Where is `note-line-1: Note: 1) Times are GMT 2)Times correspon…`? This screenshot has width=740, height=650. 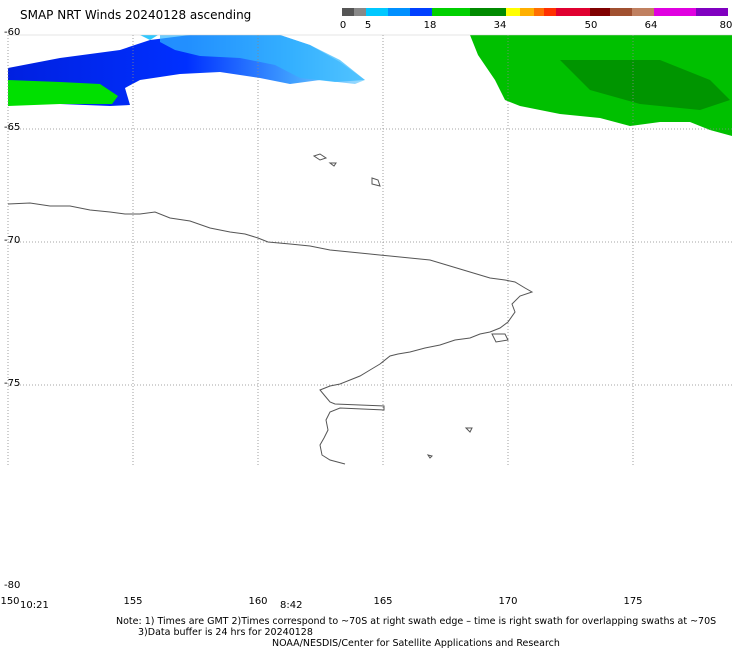 note-line-1: Note: 1) Times are GMT 2)Times correspon… is located at coordinates (416, 621).